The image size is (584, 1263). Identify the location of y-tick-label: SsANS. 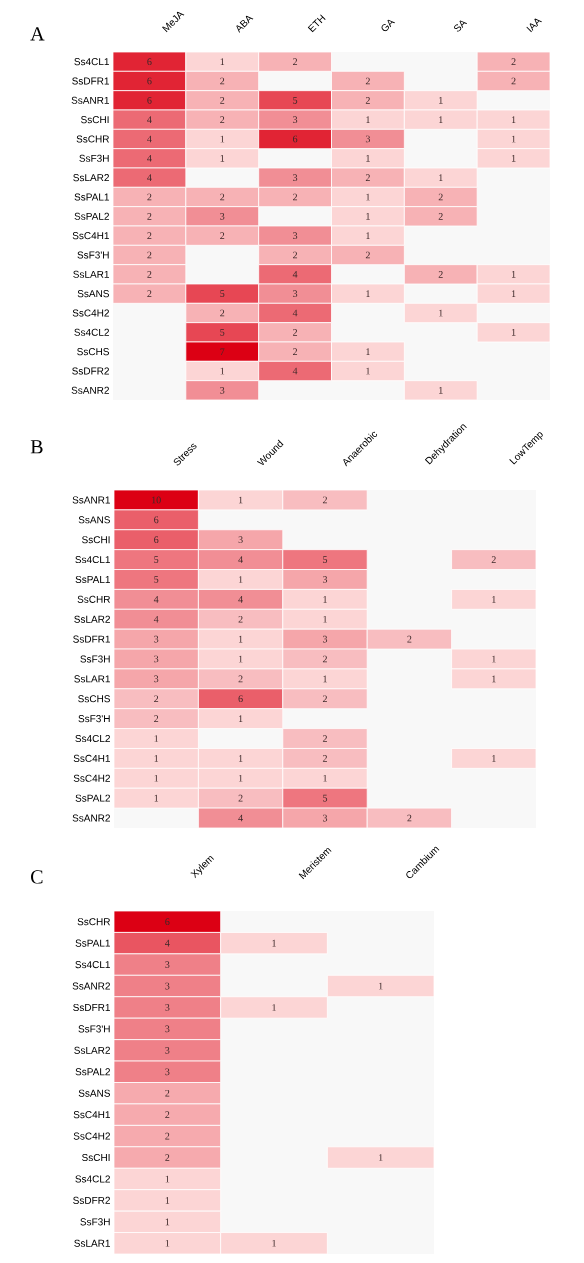
(94, 1093).